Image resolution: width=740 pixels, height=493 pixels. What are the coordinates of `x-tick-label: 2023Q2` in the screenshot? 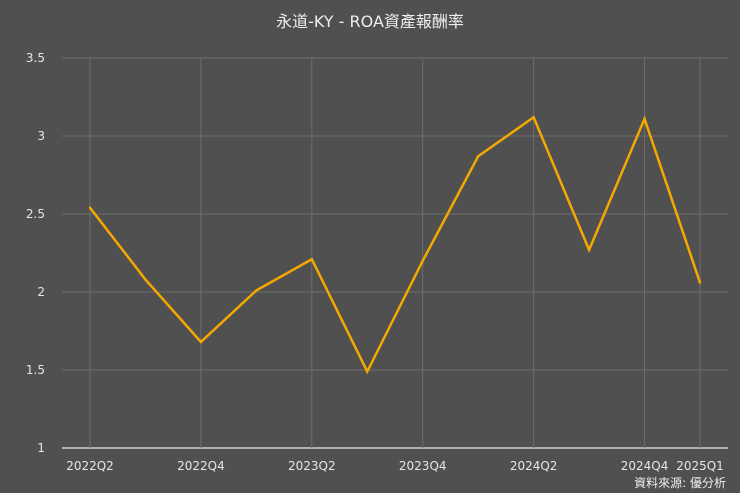 It's located at (312, 466).